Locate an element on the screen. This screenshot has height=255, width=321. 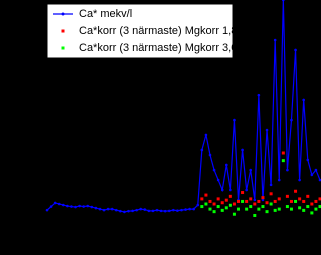
legend-label: Ca*korr (3 närmaste) Mgkorr 1,8% is located at coordinates (163, 31).